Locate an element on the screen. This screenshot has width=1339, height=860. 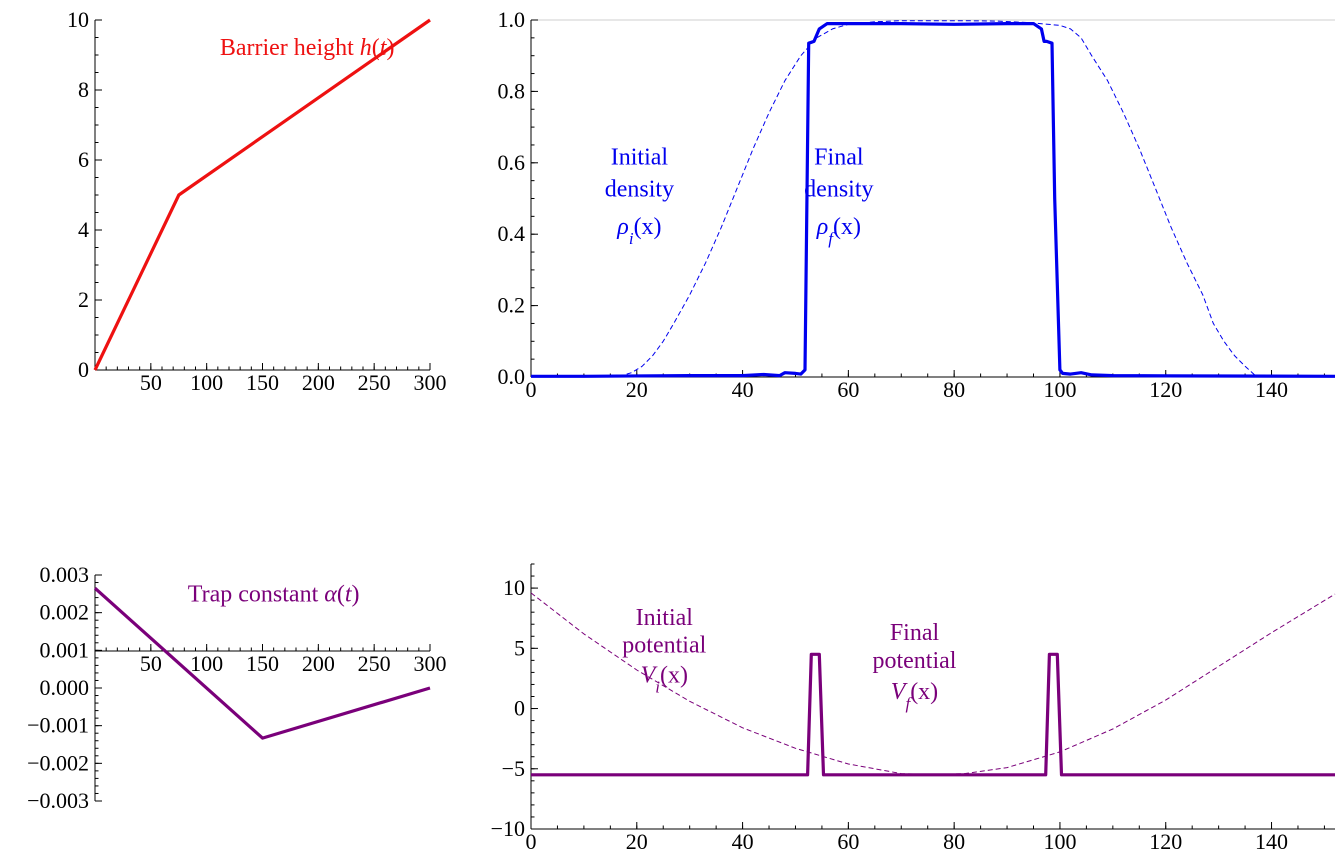
y-tick-label: −0.002 is located at coordinates (58, 762).